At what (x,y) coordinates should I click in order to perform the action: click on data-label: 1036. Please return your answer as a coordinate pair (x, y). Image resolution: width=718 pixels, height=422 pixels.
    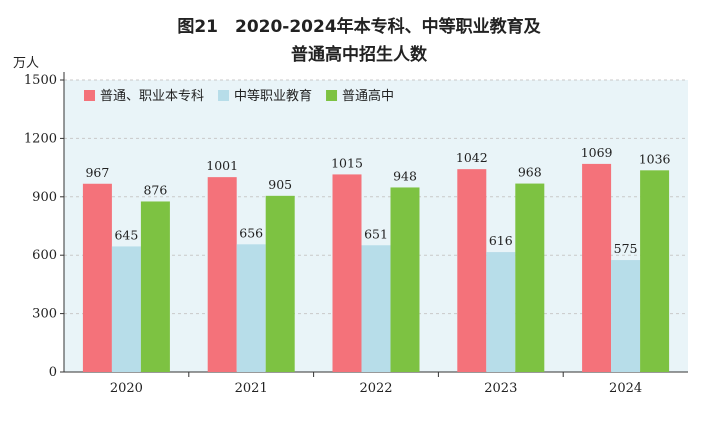
    Looking at the image, I should click on (655, 158).